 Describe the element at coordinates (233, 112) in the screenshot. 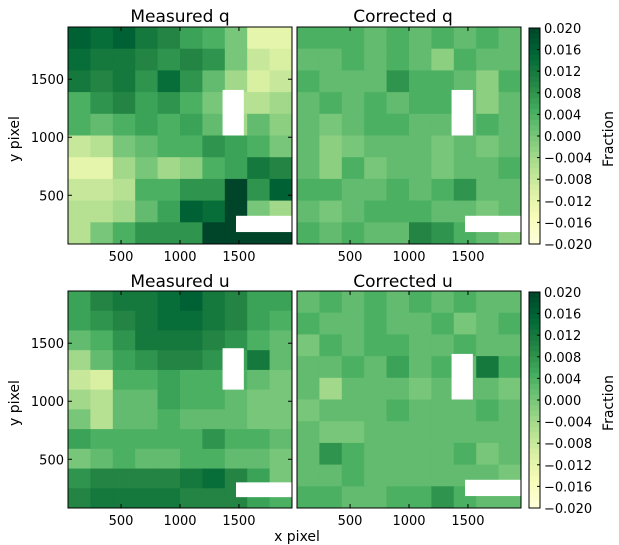

I see `masked-region` at that location.